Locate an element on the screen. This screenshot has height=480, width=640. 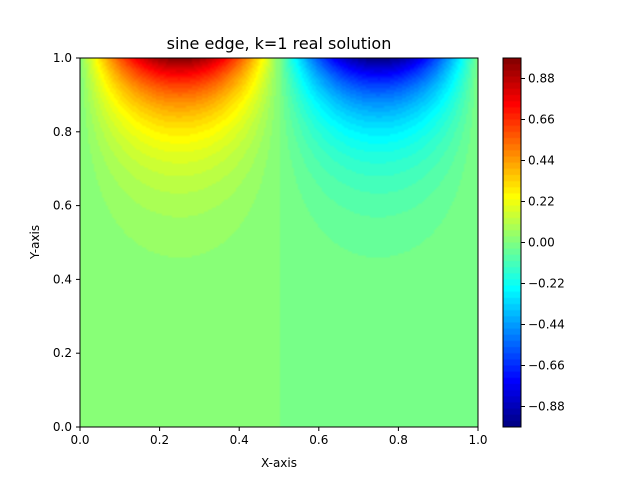
x-tick-label: 0.2 is located at coordinates (159, 440).